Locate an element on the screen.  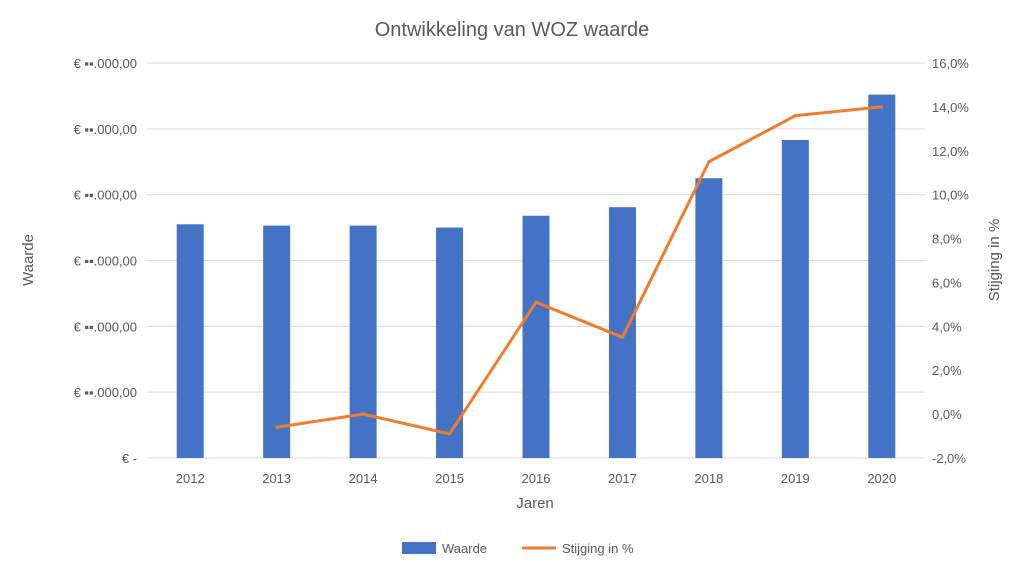
line-point-2013 is located at coordinates (277, 427).